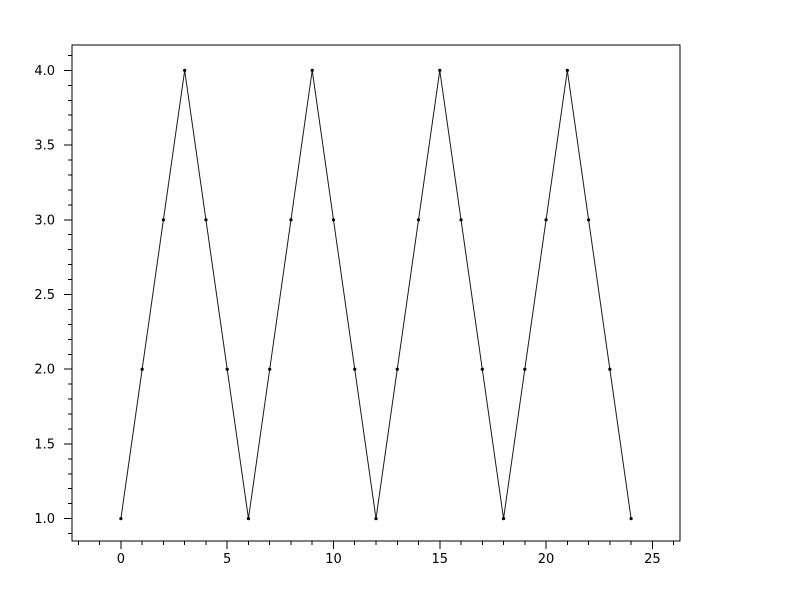  What do you see at coordinates (44, 220) in the screenshot?
I see `y-tick-label: 3.0` at bounding box center [44, 220].